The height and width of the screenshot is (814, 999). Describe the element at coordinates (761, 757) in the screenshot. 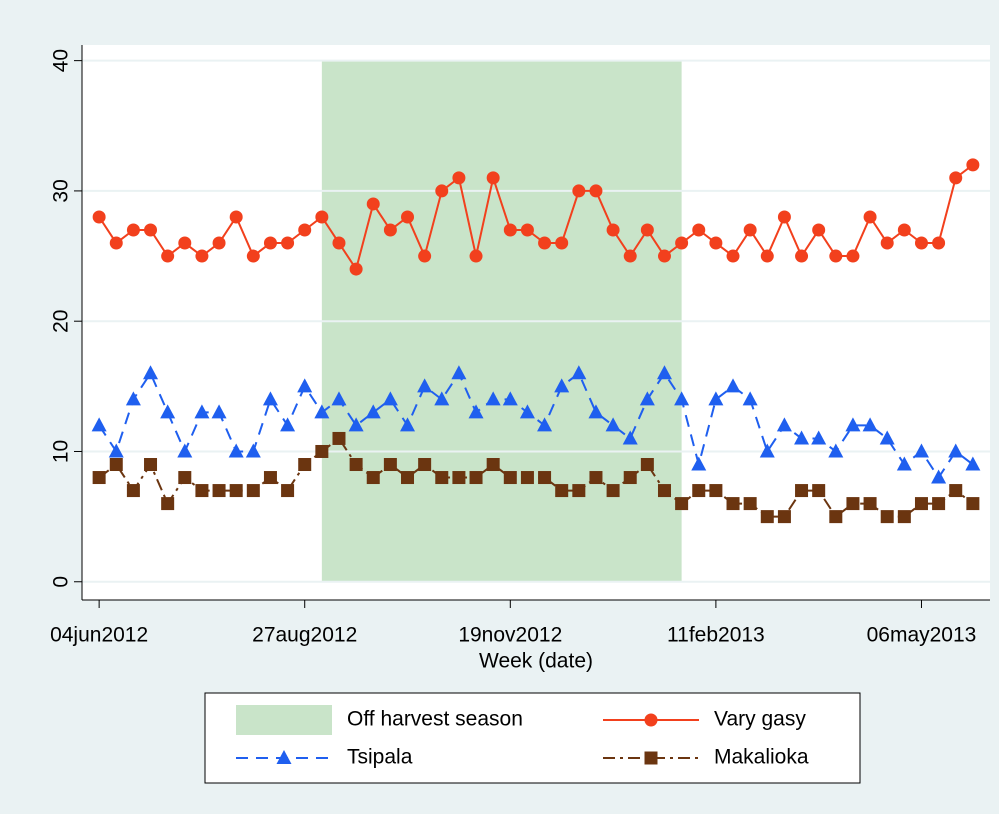

I see `legend-label: Makalioka` at that location.